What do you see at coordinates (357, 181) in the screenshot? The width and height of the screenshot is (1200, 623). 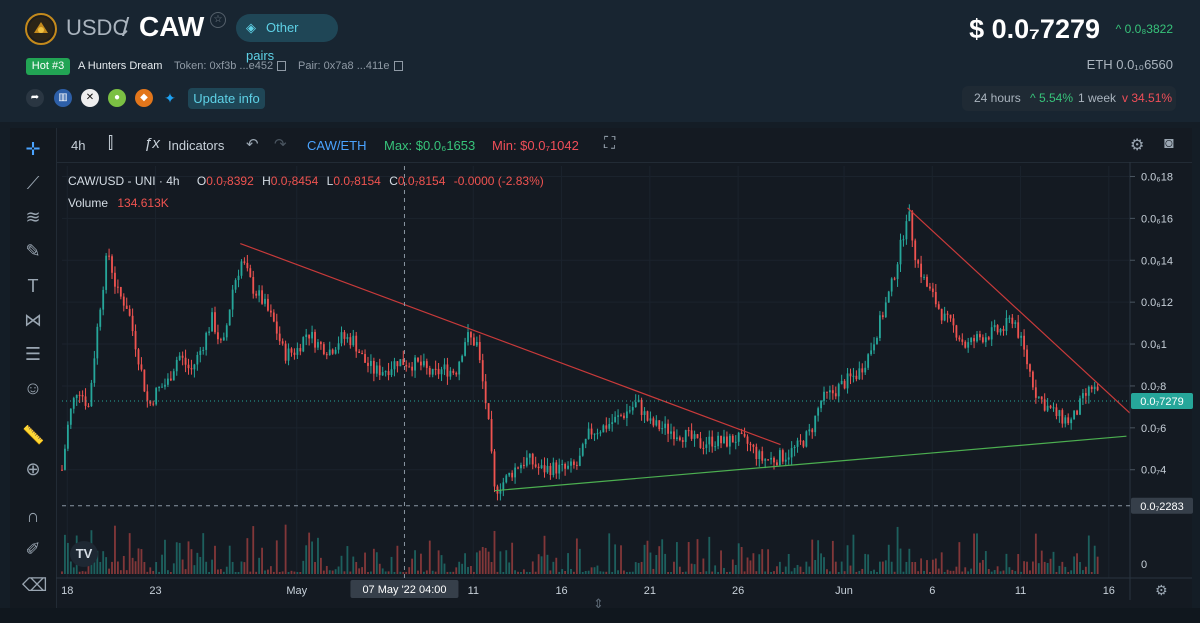 I see `legend-low: 0.0₇8154` at bounding box center [357, 181].